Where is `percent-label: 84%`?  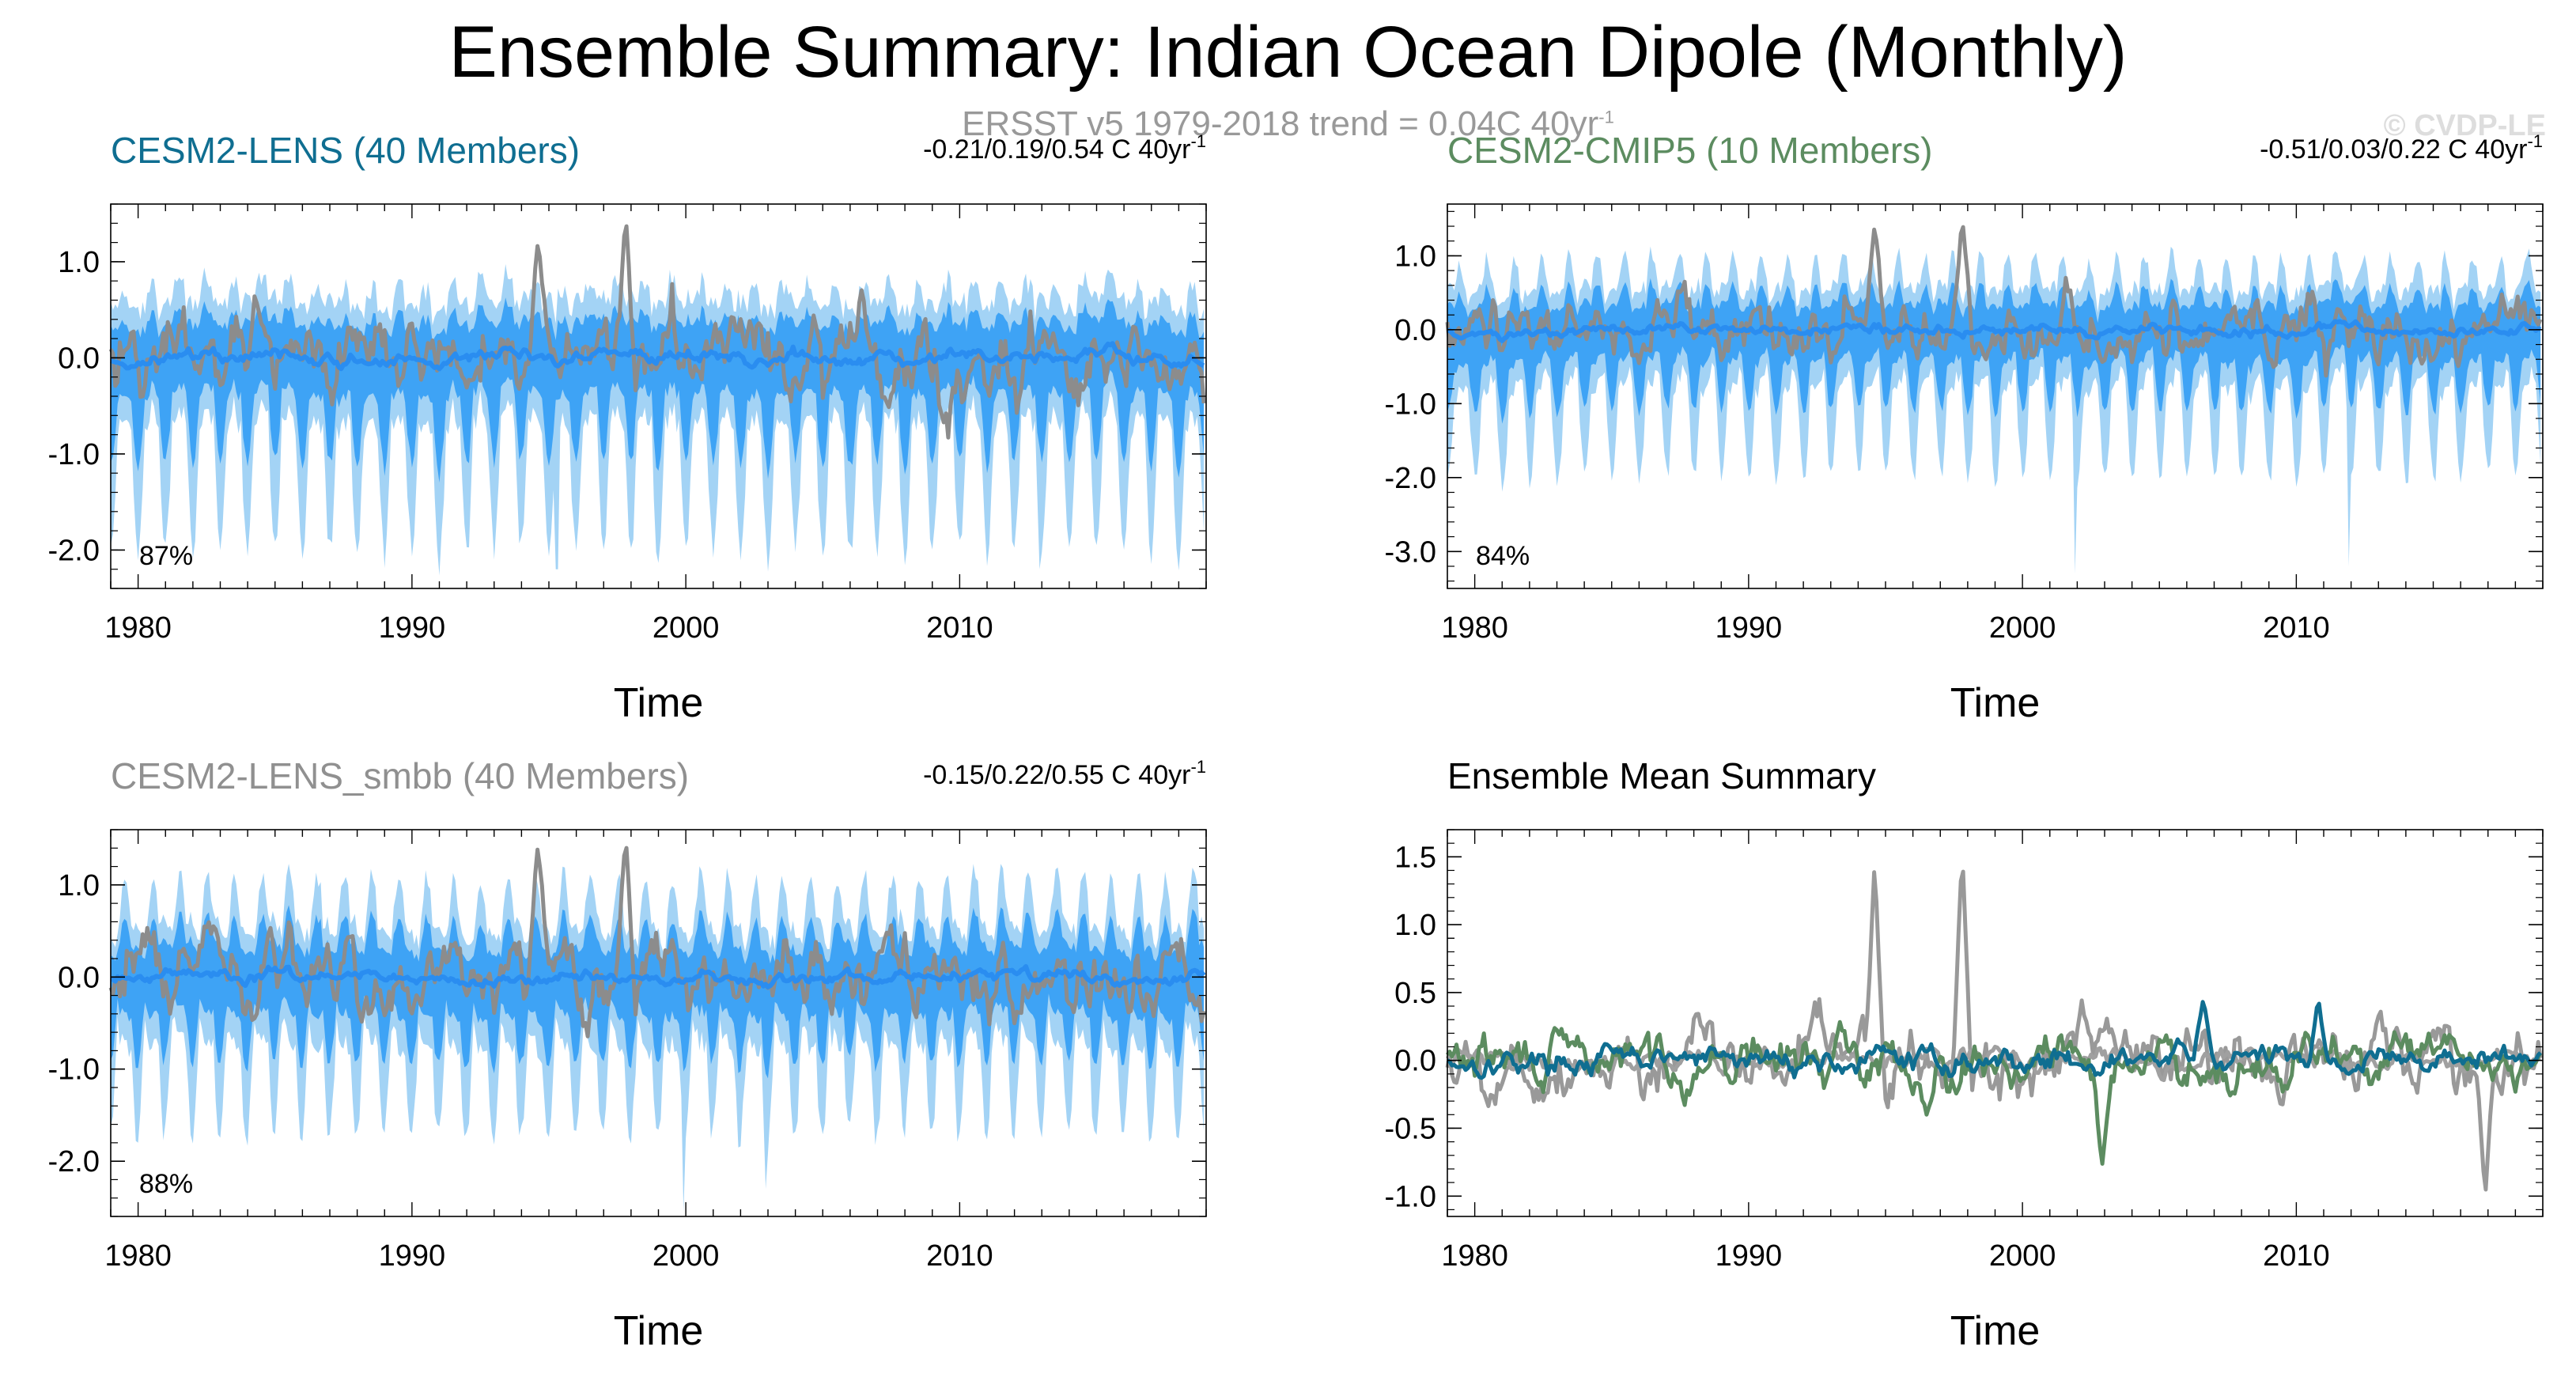
percent-label: 84% is located at coordinates (1503, 556).